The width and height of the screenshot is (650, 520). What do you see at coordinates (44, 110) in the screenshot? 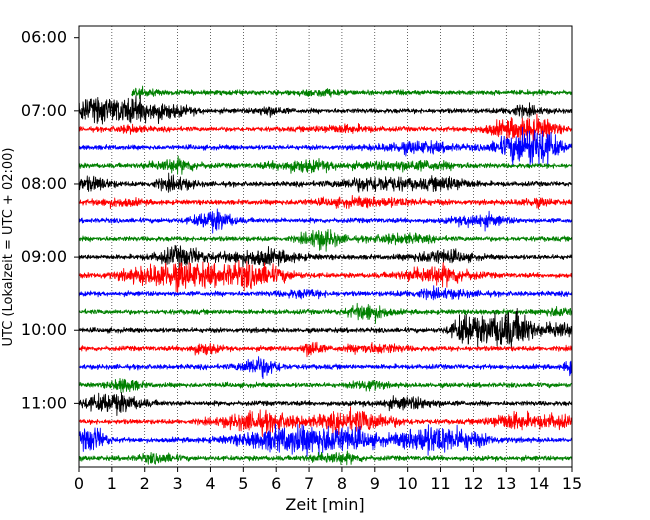
I see `y-tick-label: 07:00` at bounding box center [44, 110].